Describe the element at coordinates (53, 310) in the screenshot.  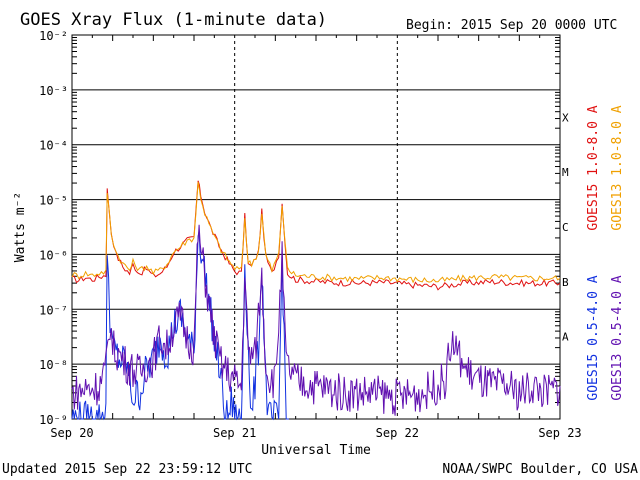
I see `y-tick-label: 10⁻⁷` at that location.